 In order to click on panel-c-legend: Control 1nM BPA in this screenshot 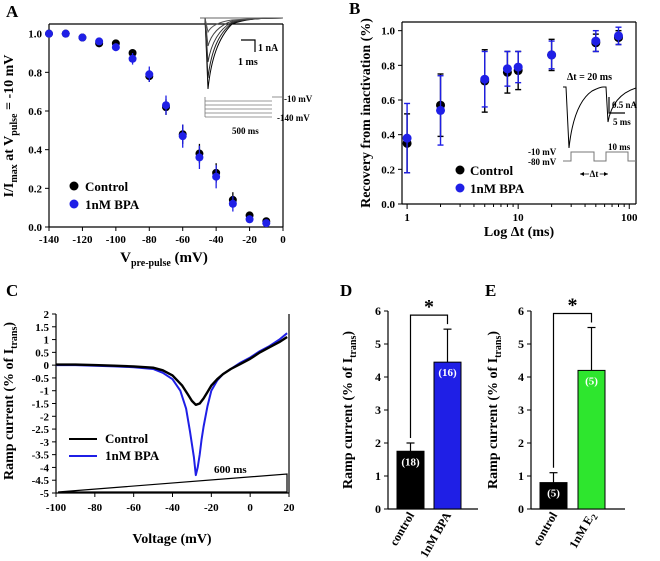, I will do `click(114, 447)`.